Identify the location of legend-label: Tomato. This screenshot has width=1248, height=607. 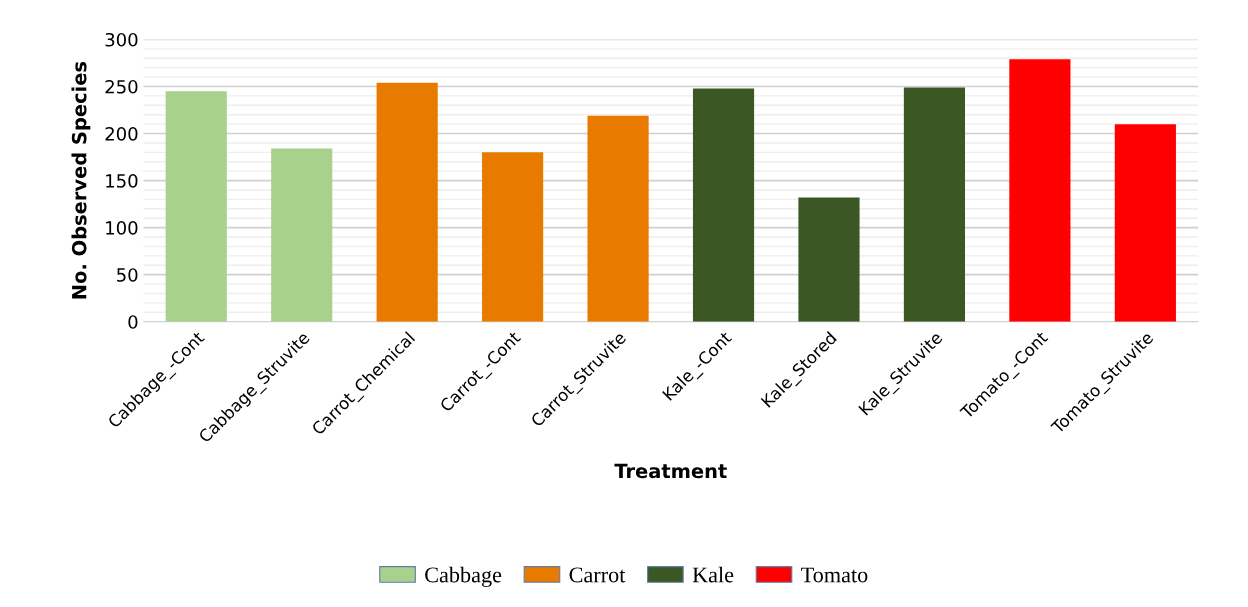
(834, 575).